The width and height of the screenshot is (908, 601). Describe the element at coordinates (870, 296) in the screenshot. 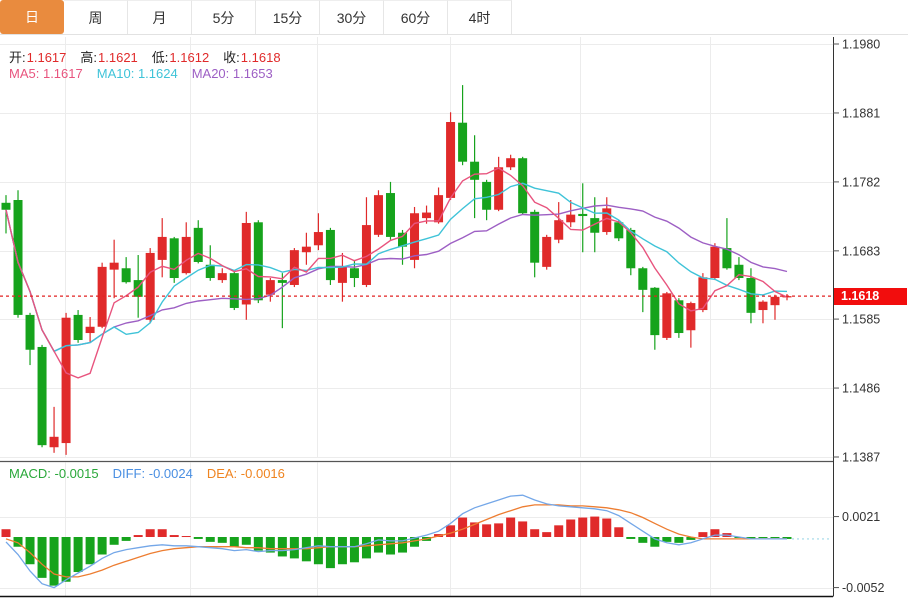

I see `current-price-badge: 1.1618` at that location.